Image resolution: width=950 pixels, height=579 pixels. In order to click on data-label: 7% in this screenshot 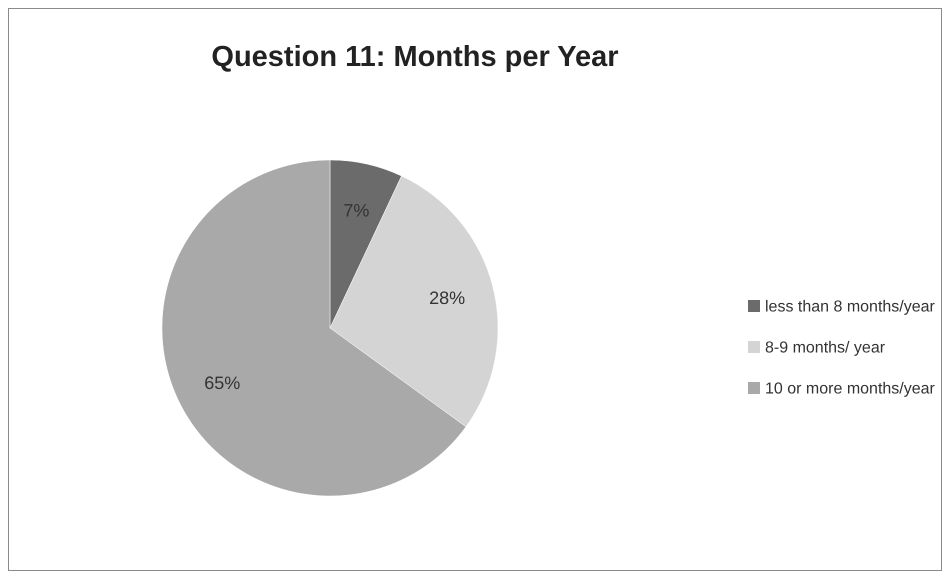, I will do `click(356, 210)`.